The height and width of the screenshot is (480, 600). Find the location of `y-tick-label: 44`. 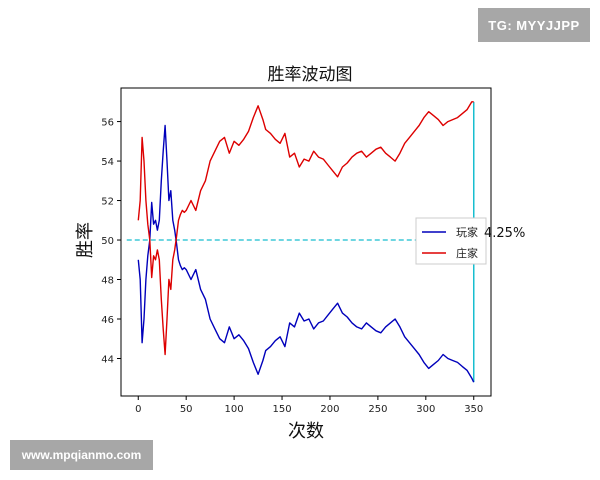

y-tick-label: 44 is located at coordinates (107, 359).